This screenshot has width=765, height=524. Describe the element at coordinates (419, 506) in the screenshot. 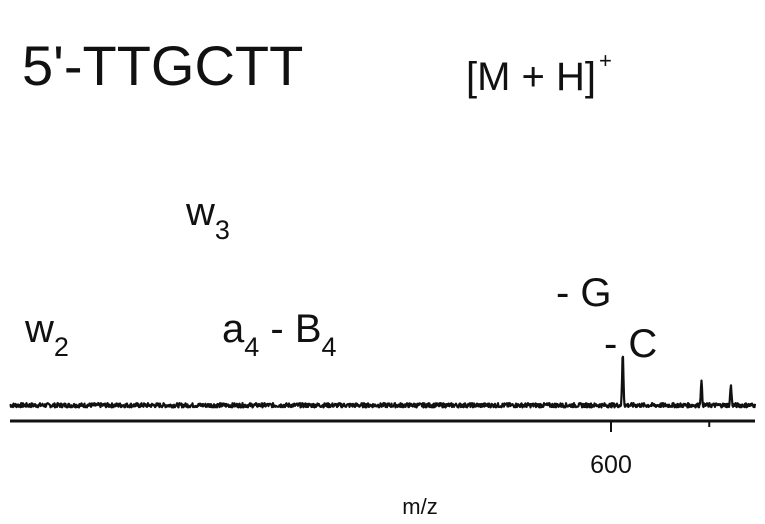

I see `x-axis-label: m/z` at that location.